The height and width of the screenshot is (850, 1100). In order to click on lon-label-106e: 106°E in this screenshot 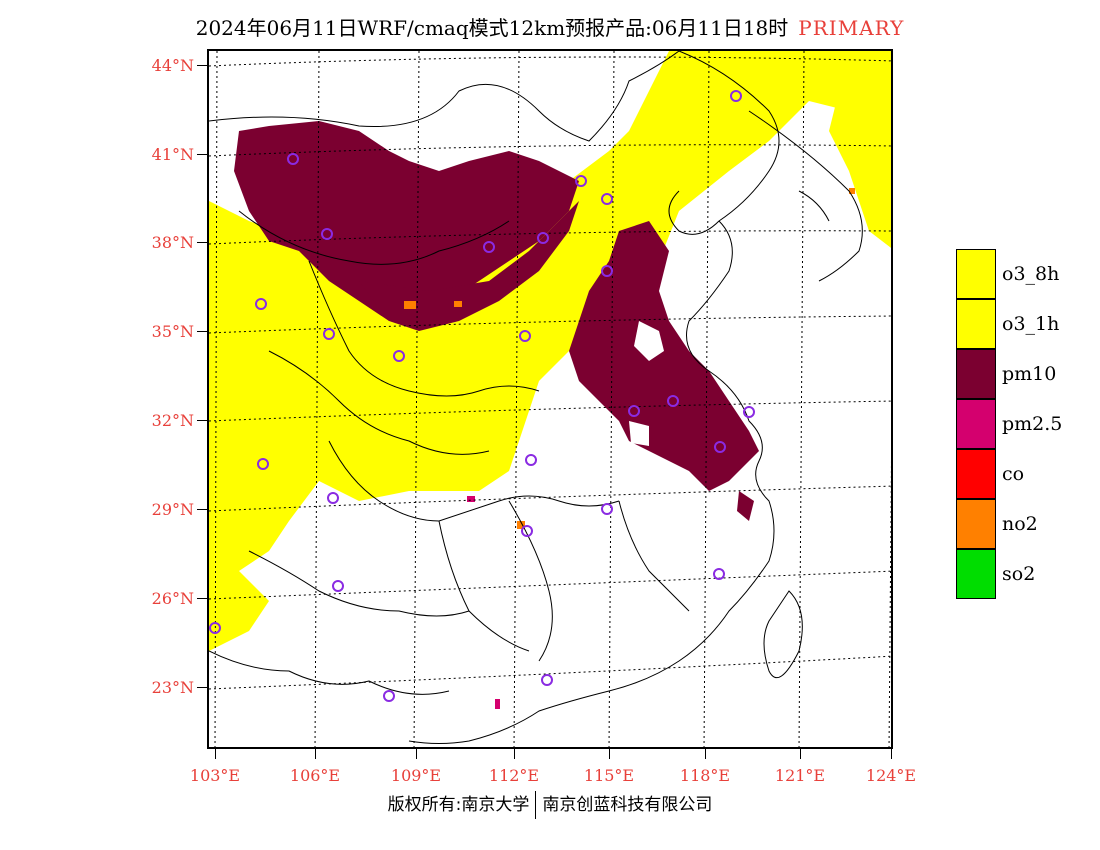, I will do `click(315, 775)`.